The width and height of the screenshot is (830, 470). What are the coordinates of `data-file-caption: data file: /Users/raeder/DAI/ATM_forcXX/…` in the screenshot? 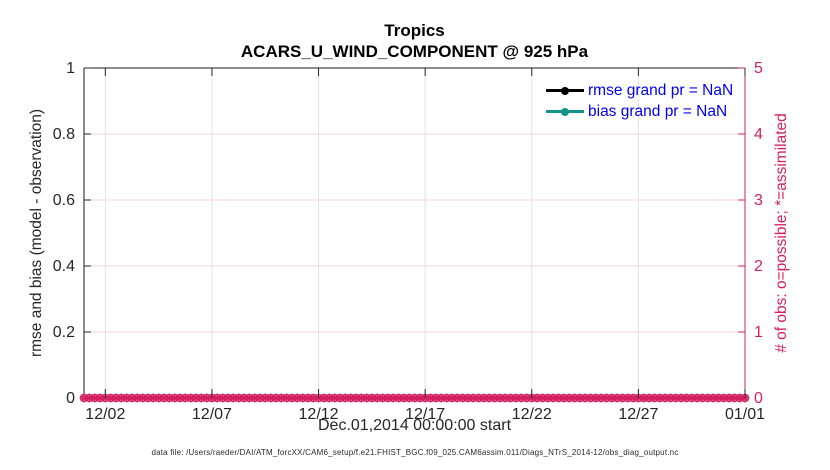 It's located at (415, 452).